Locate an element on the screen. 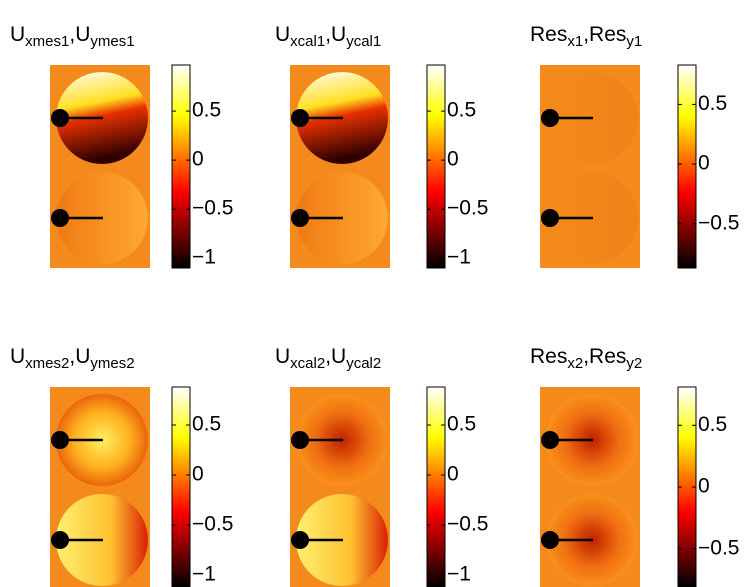  title-part: xcal2 is located at coordinates (307, 363).